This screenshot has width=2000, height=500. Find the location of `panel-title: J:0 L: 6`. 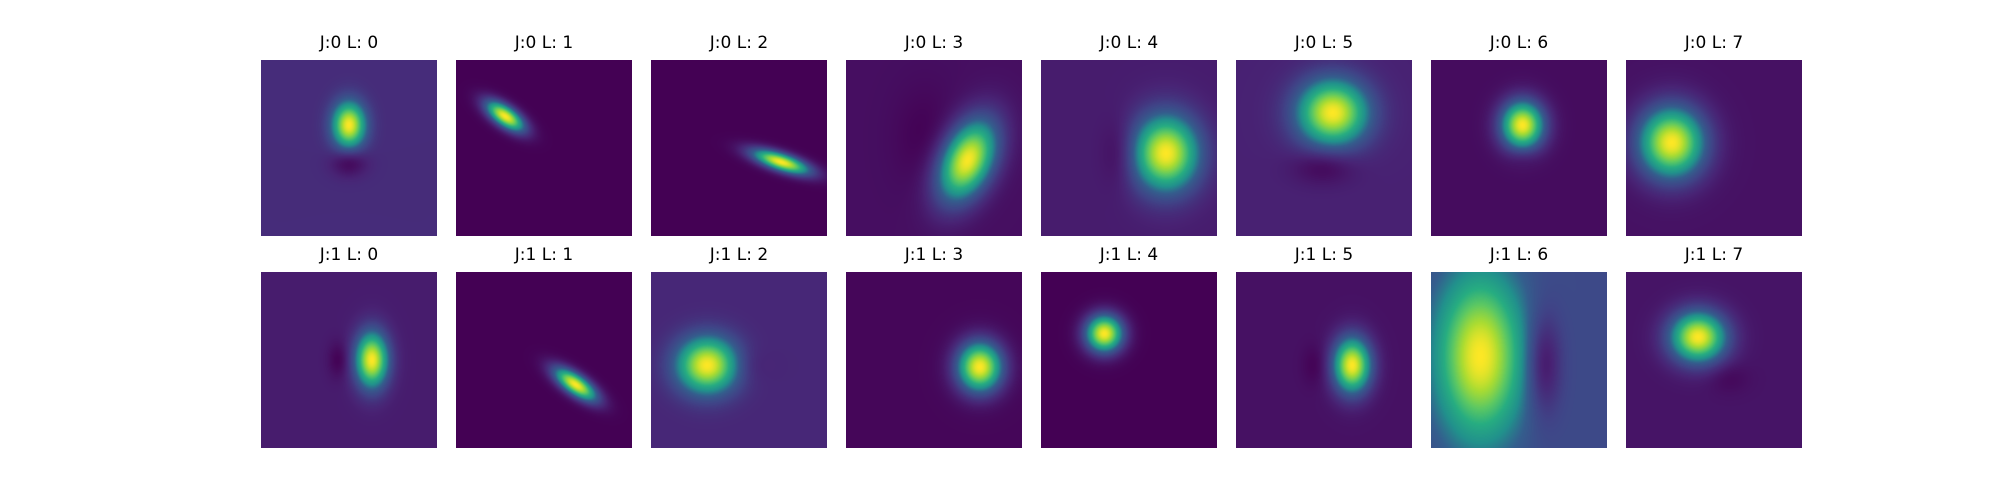

panel-title: J:0 L: 6 is located at coordinates (1519, 43).